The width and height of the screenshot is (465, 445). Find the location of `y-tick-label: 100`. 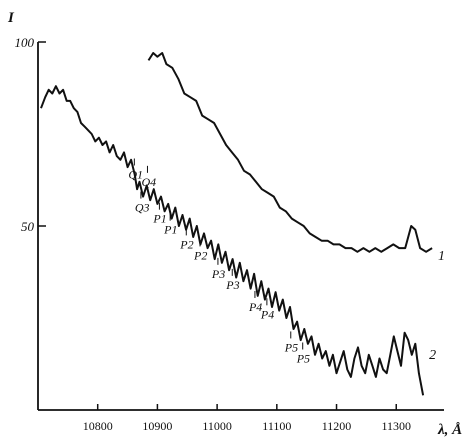

y-tick-label: 100 is located at coordinates (25, 42).